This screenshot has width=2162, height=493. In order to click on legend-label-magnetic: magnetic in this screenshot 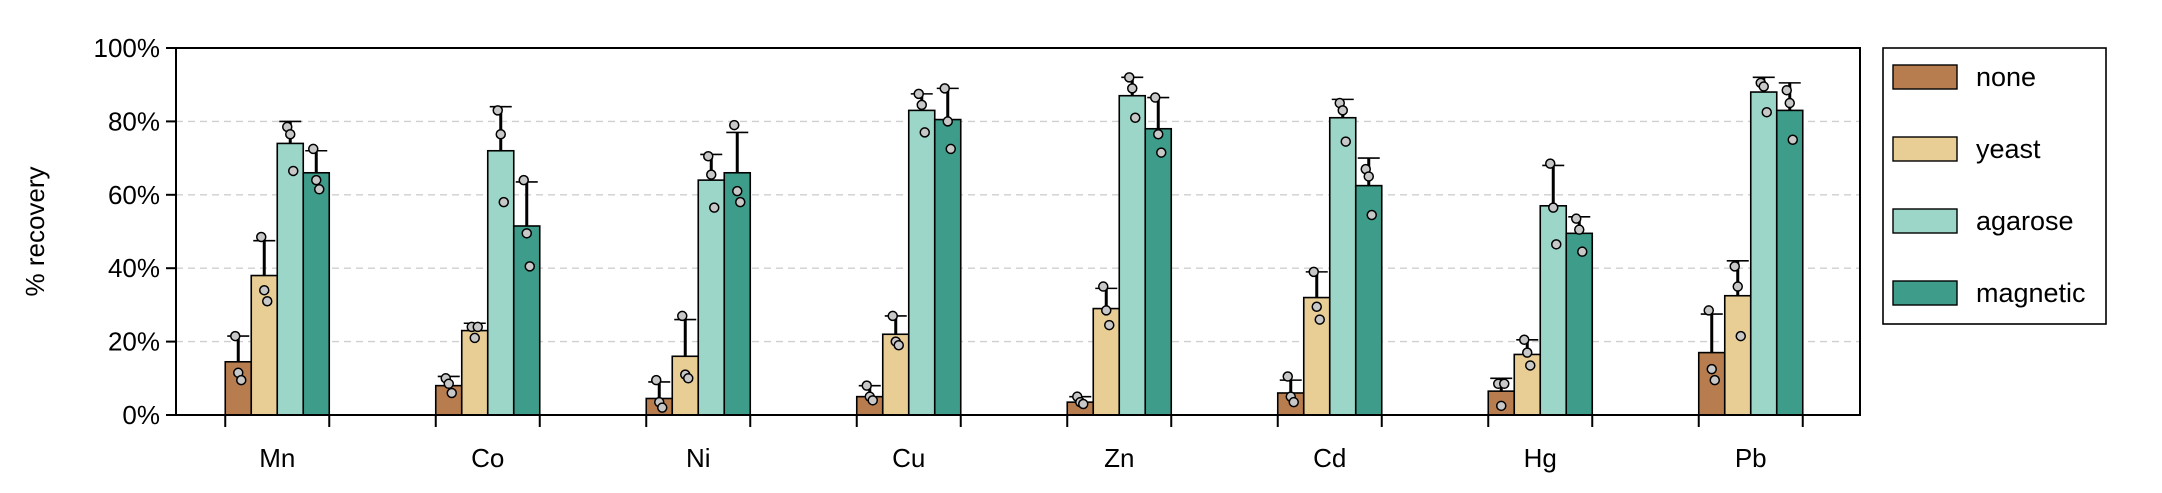, I will do `click(2031, 293)`.